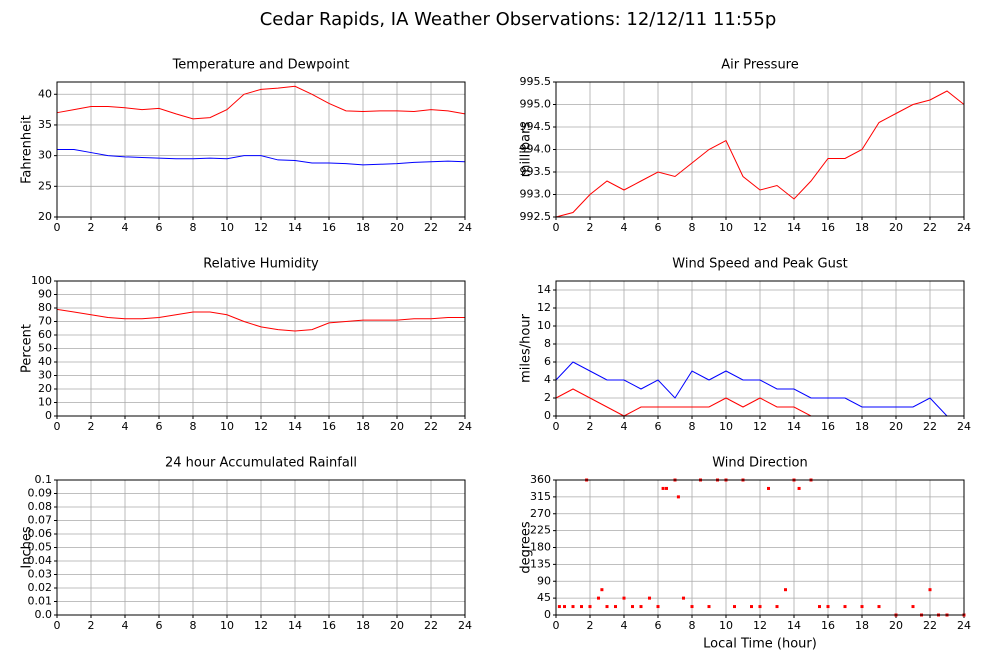  What do you see at coordinates (544, 289) in the screenshot?
I see `y-tick-label: 14` at bounding box center [544, 289].